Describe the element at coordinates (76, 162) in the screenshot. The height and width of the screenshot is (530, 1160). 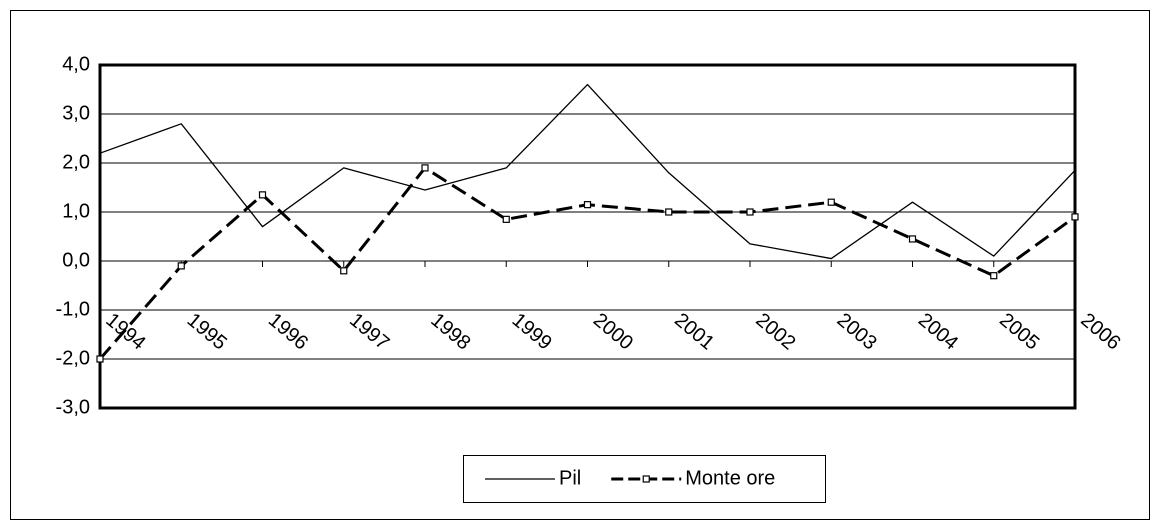
I see `y-tick-label: 2,0` at that location.